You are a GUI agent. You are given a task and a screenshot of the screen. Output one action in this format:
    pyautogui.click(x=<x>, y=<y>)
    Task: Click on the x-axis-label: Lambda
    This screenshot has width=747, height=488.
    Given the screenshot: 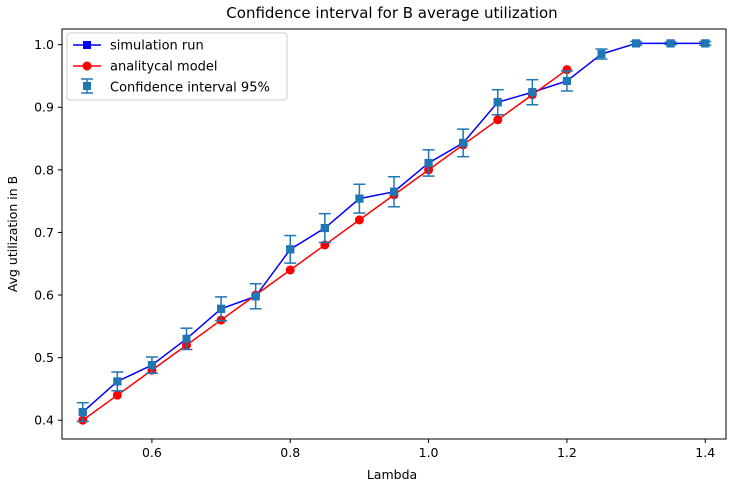 What is the action you would take?
    pyautogui.click(x=392, y=474)
    